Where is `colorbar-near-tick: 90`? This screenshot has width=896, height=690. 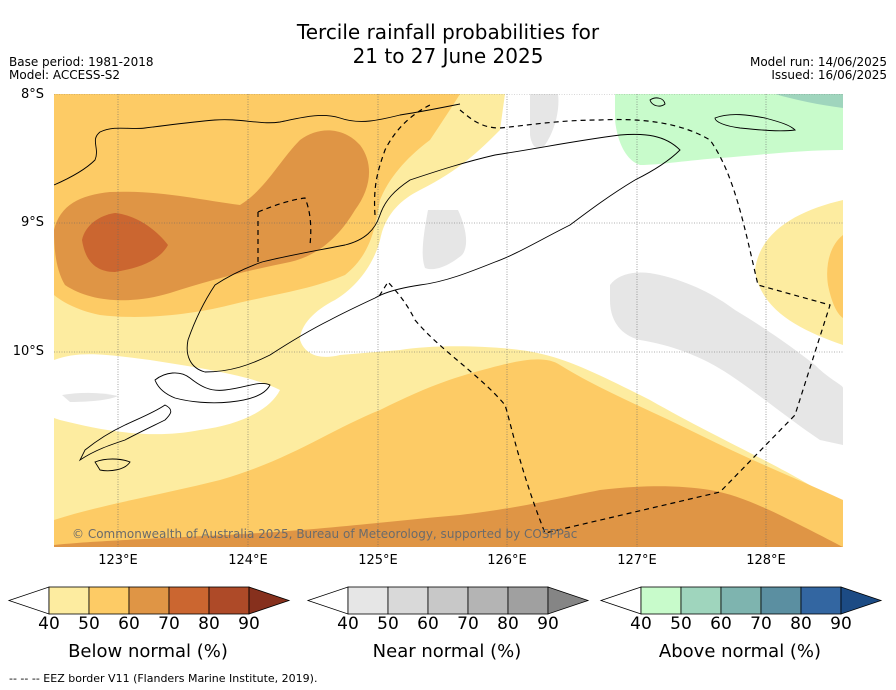 colorbar-near-tick: 90 is located at coordinates (548, 624).